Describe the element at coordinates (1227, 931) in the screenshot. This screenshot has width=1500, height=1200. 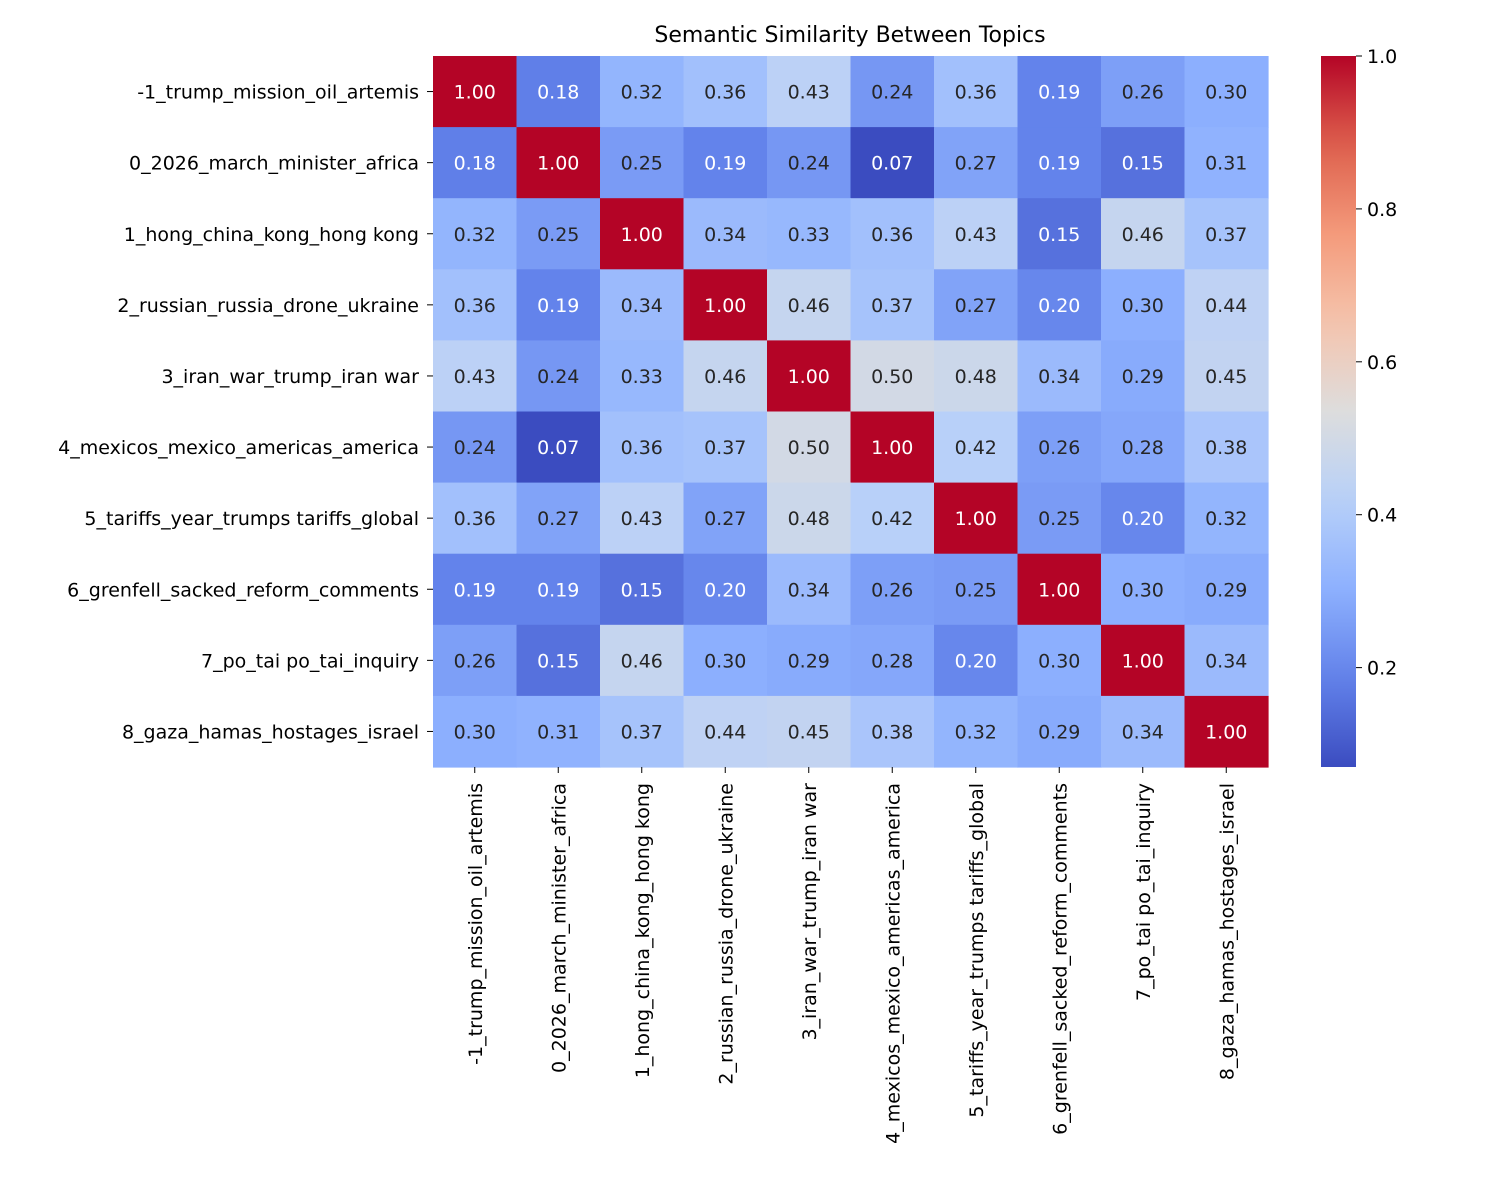
I see `x-tick-label: 8_gaza_hamas_hostages_israel` at that location.